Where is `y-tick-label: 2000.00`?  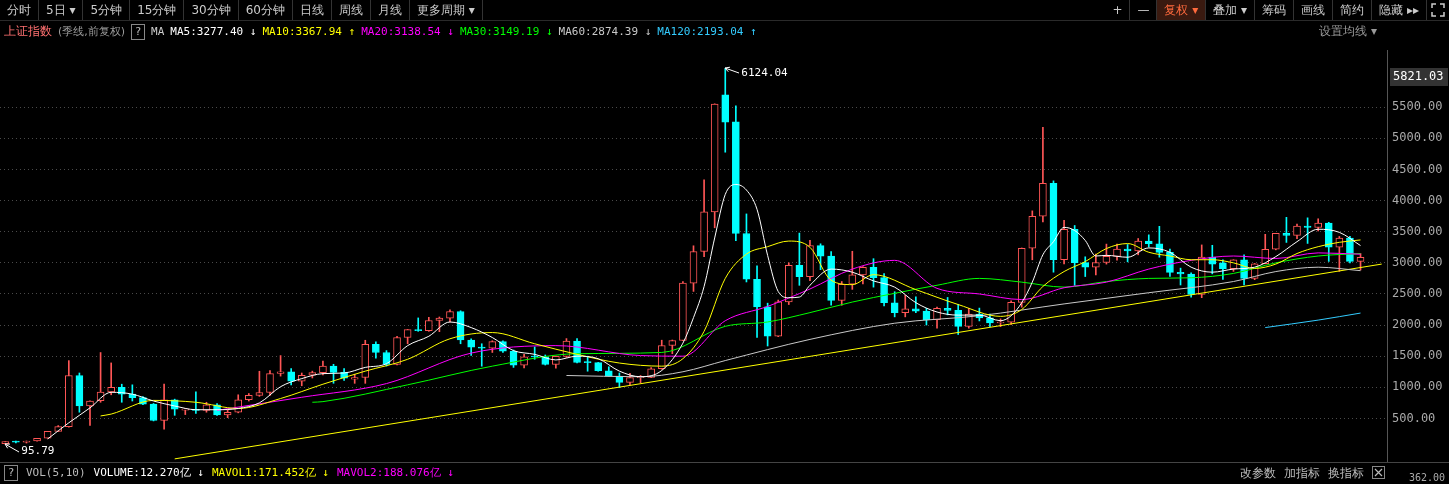
y-tick-label: 2000.00 is located at coordinates (1417, 324).